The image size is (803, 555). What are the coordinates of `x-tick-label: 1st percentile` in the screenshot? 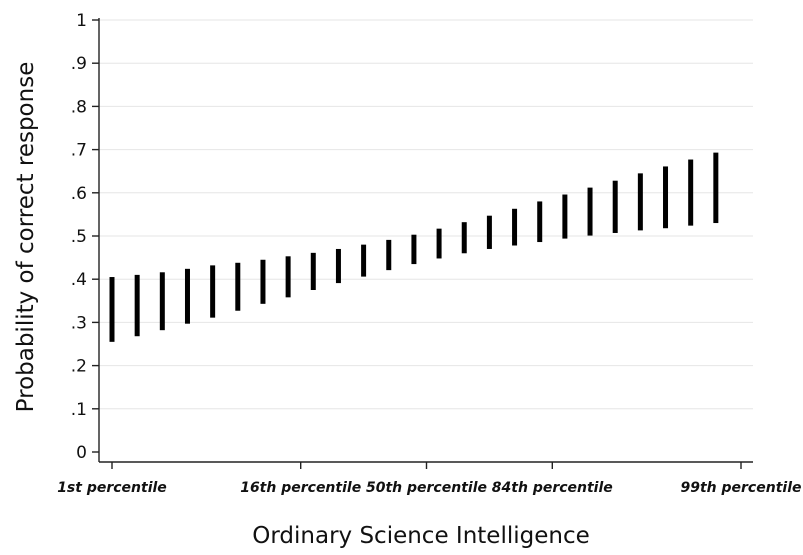 It's located at (112, 488).